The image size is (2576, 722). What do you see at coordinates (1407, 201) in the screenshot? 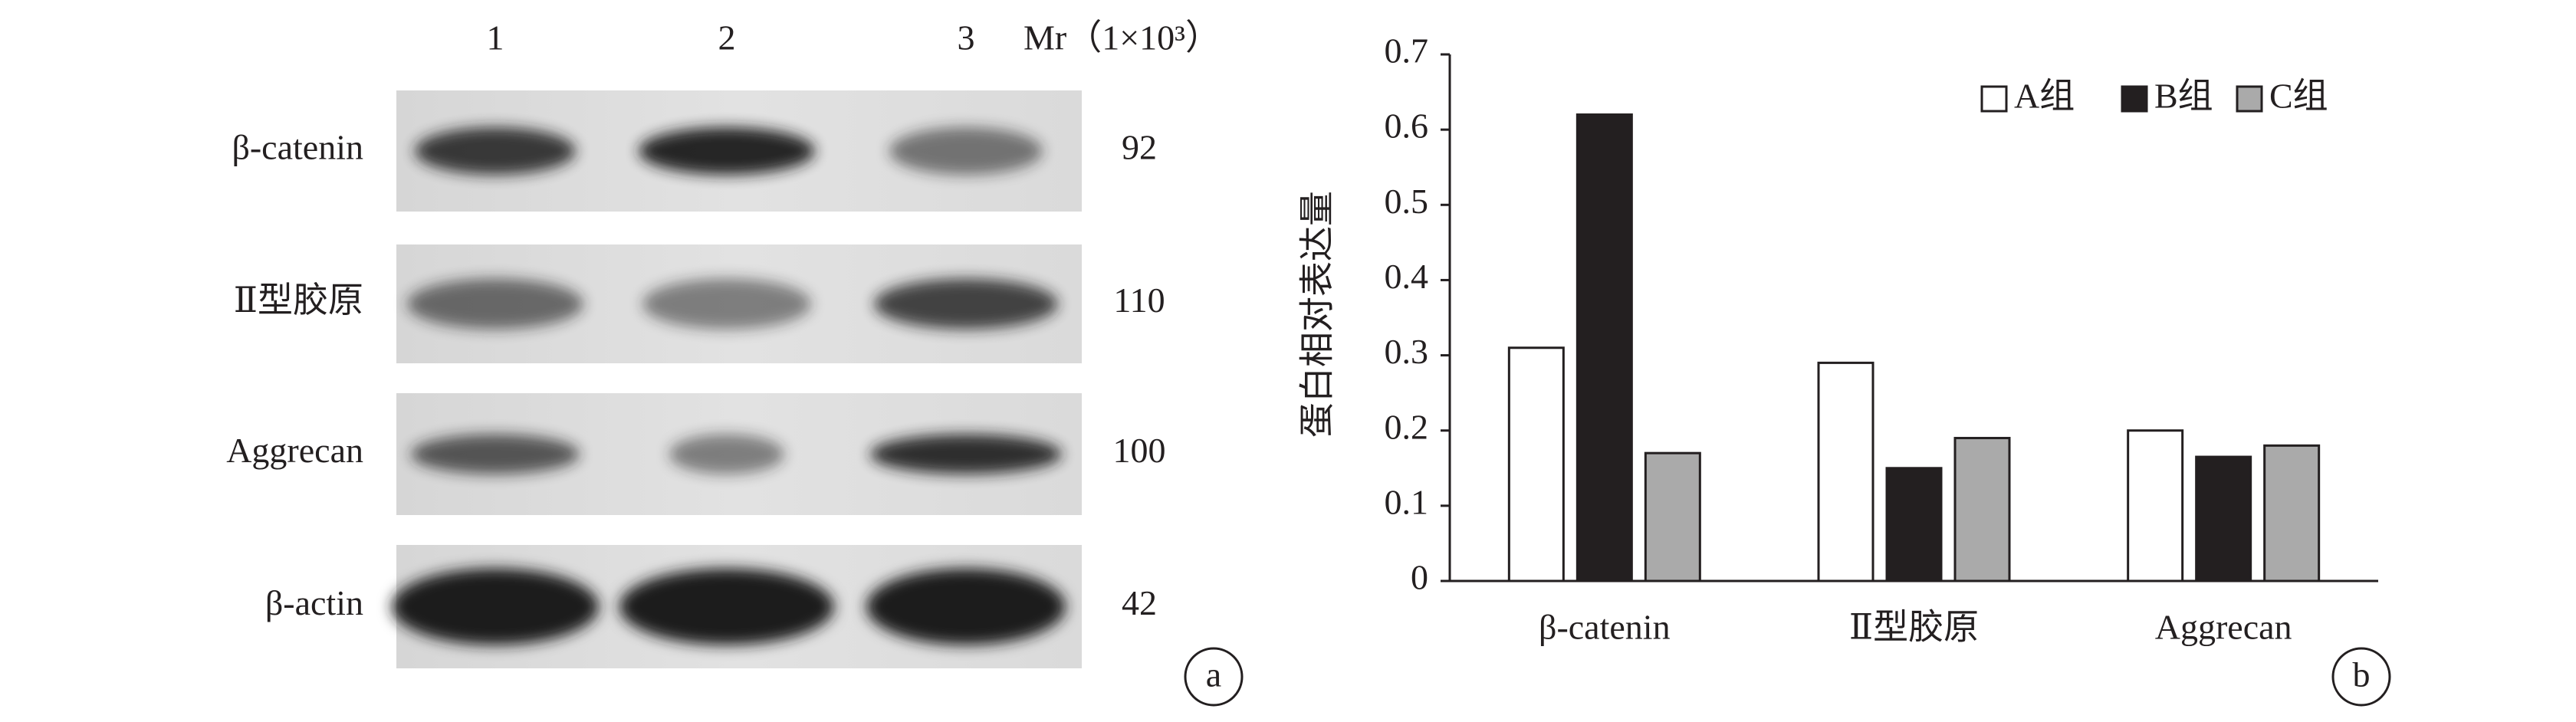
I see `y-tick-label: 0.5` at bounding box center [1407, 201].